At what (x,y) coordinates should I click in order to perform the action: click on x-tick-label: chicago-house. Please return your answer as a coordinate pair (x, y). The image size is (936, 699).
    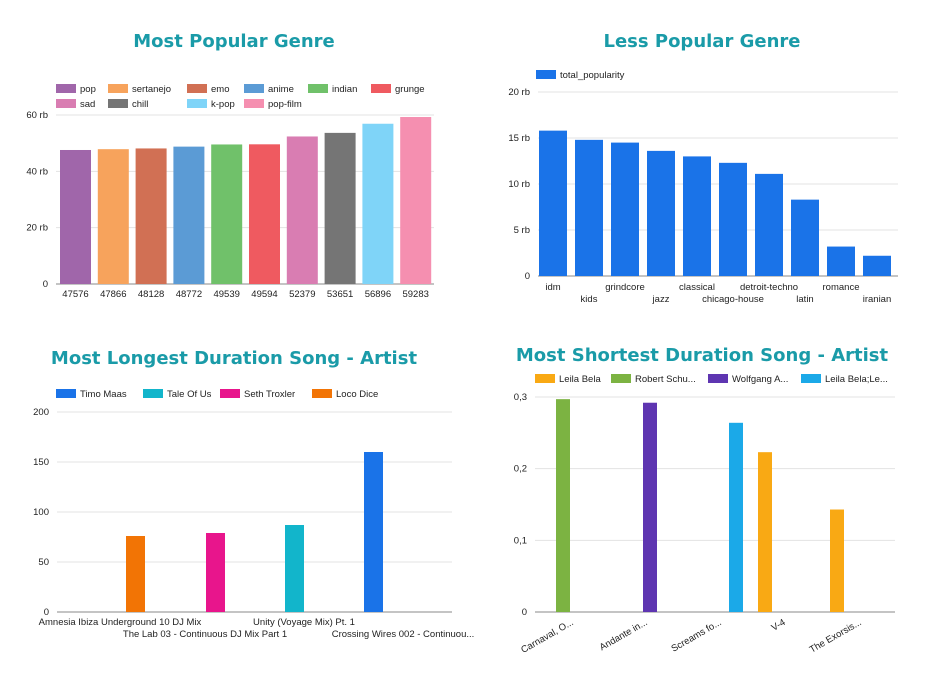
    Looking at the image, I should click on (733, 299).